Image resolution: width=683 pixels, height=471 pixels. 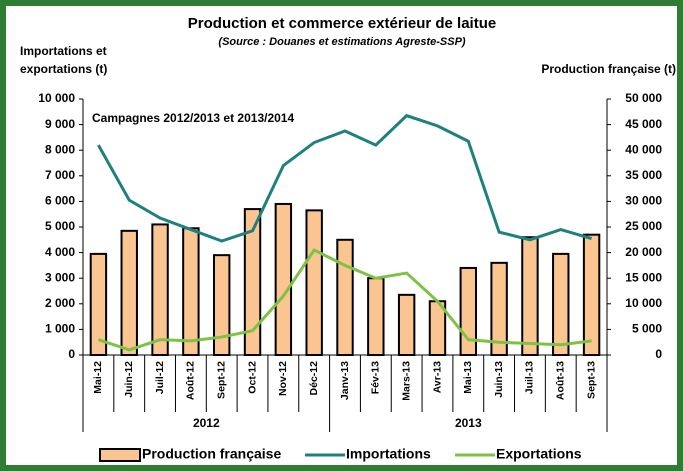 I want to click on legend-label: Production française, so click(x=211, y=454).